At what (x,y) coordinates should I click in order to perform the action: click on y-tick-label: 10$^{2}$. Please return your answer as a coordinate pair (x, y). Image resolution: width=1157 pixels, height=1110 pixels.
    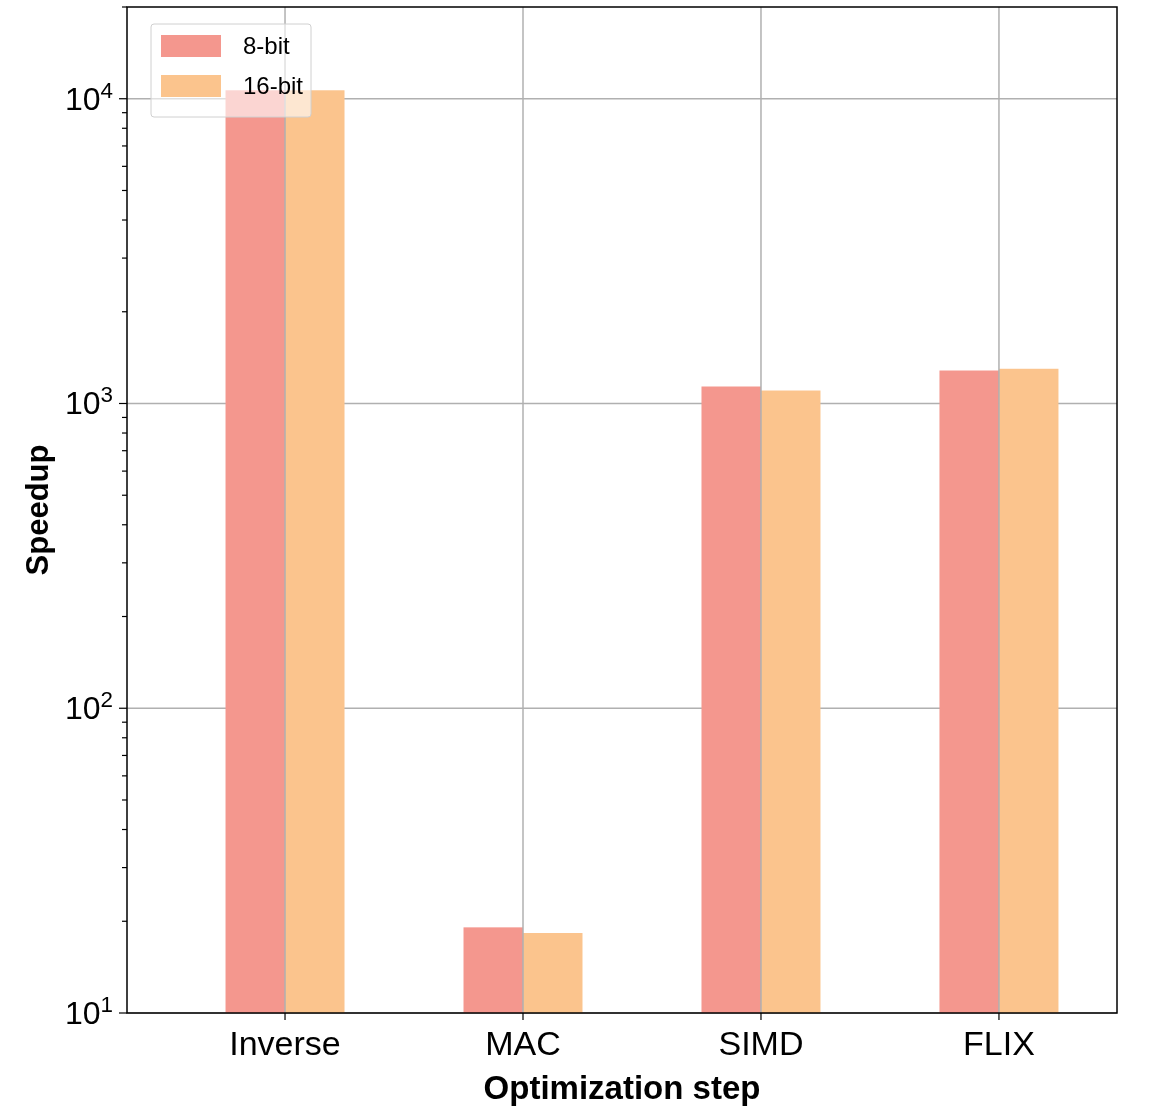
    Looking at the image, I should click on (88, 706).